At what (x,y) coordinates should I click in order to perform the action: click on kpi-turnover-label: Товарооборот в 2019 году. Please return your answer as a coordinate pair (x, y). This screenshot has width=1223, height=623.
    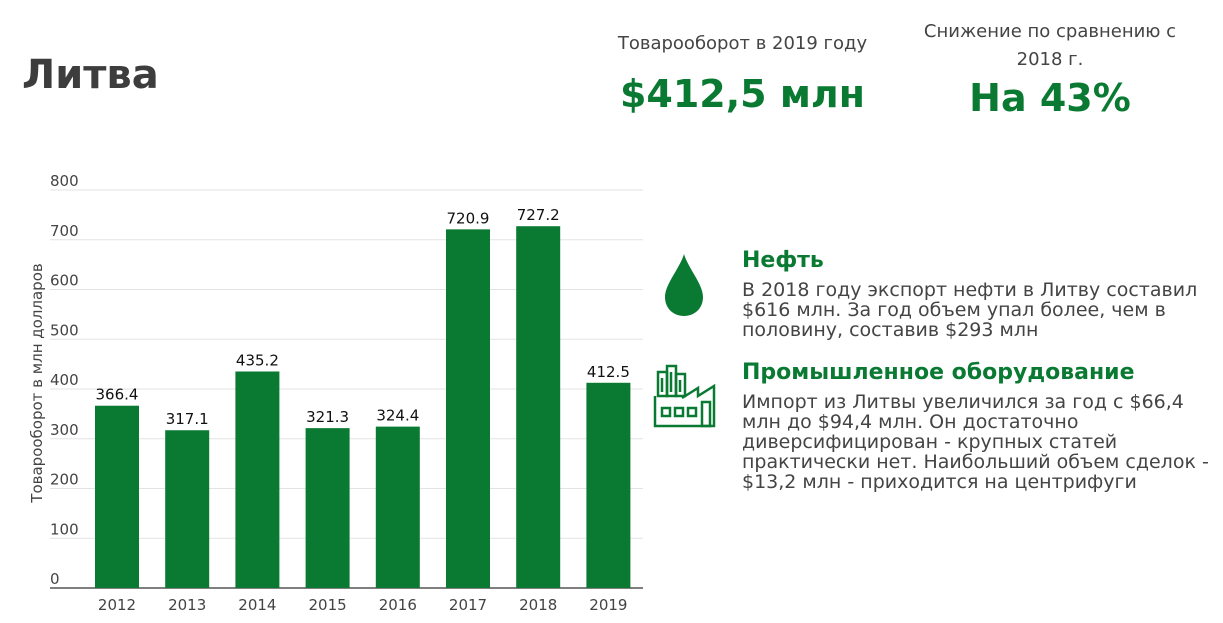
    Looking at the image, I should click on (742, 43).